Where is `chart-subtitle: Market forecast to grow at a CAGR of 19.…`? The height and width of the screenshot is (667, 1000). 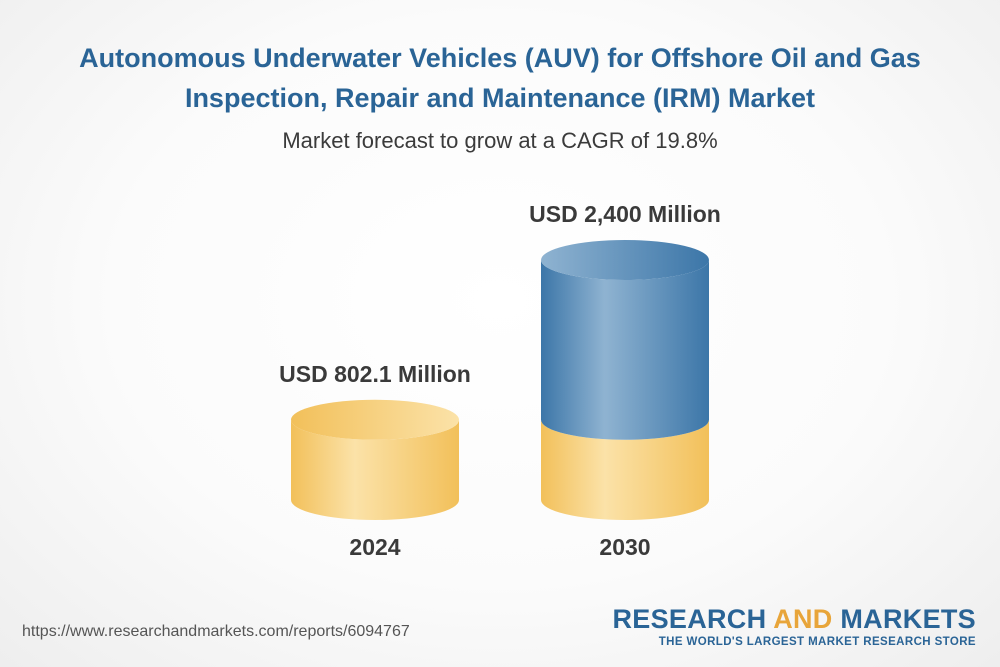 chart-subtitle: Market forecast to grow at a CAGR of 19.… is located at coordinates (500, 140).